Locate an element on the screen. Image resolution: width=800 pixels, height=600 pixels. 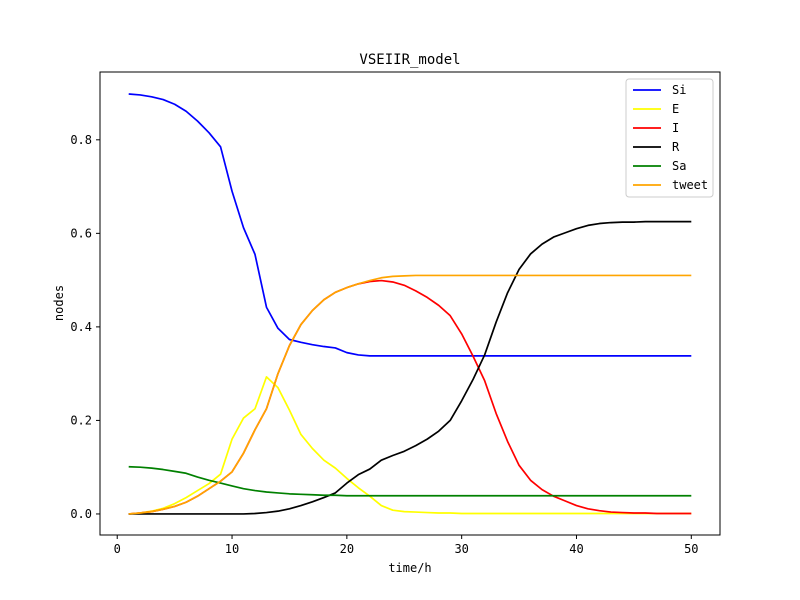
y-tick-label: 0.8 is located at coordinates (81, 140).